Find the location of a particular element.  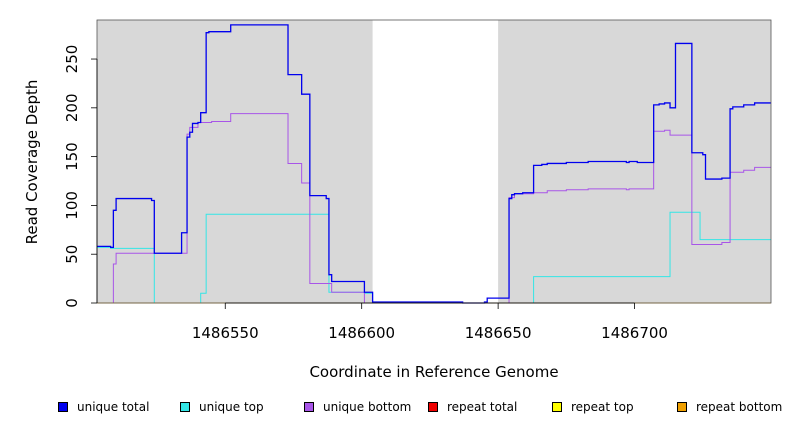

legend-label: unique bottom is located at coordinates (367, 407).